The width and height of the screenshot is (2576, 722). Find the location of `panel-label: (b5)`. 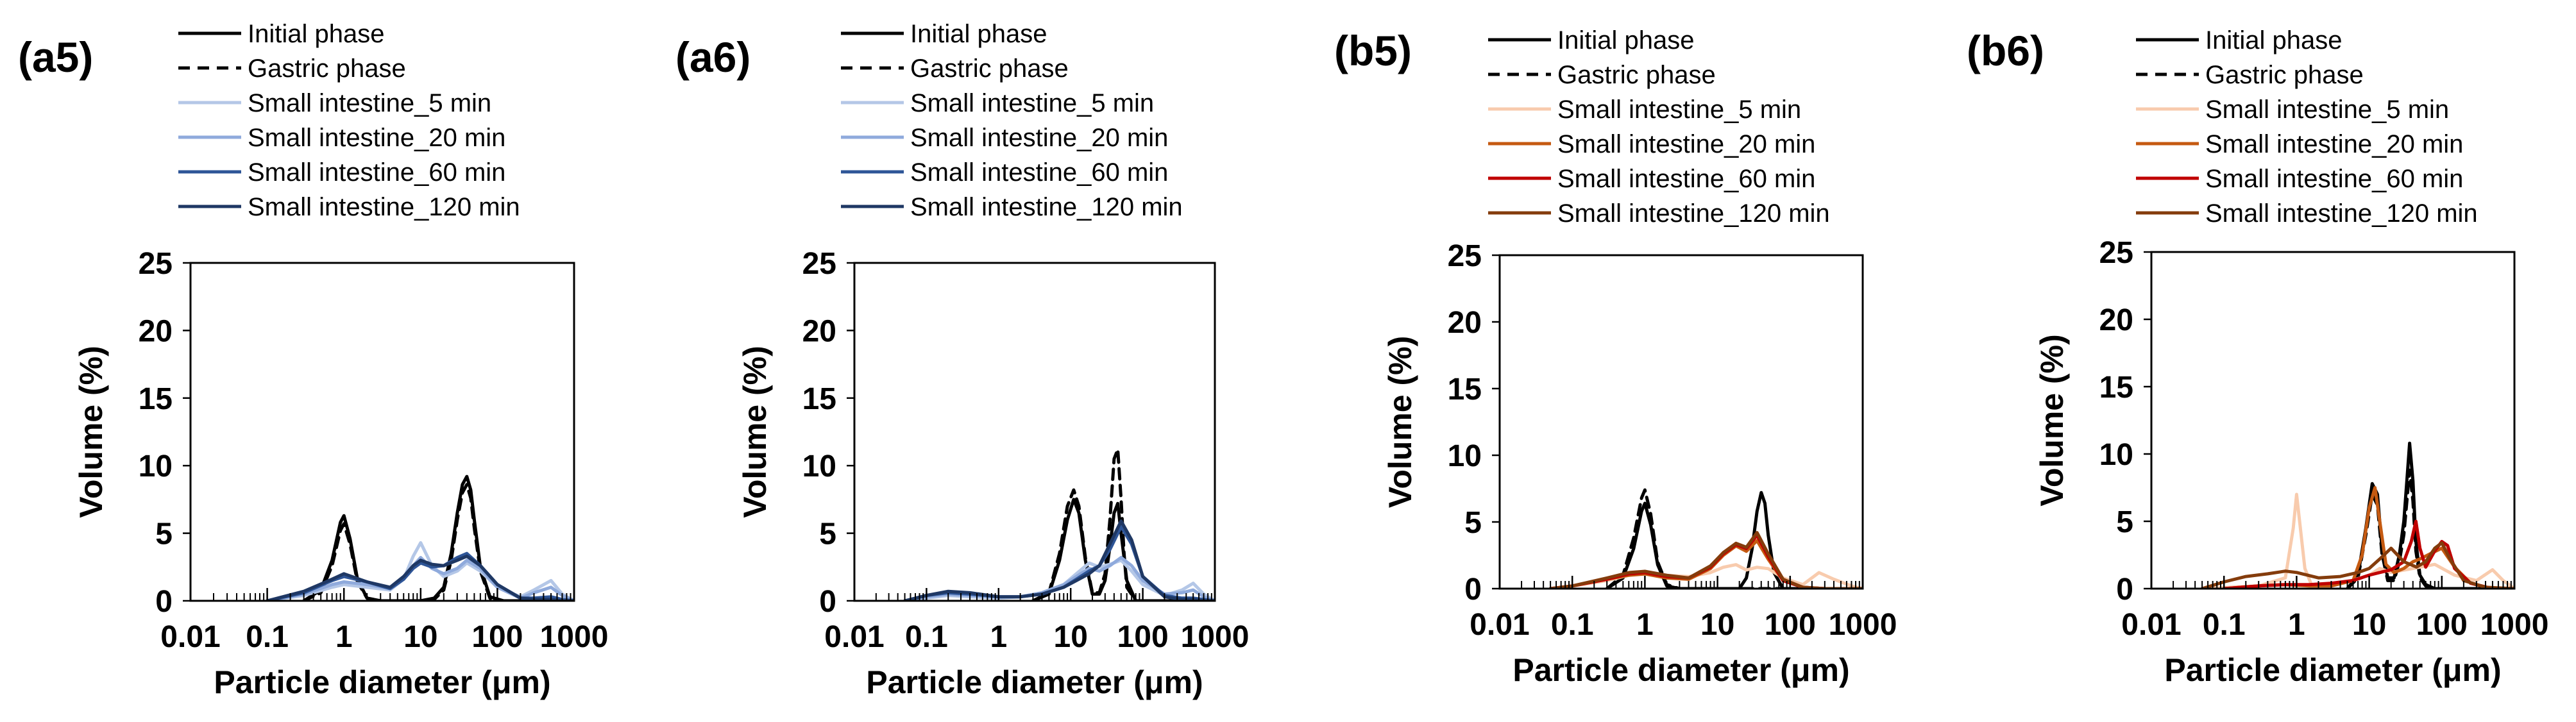

panel-label: (b5) is located at coordinates (1373, 50).